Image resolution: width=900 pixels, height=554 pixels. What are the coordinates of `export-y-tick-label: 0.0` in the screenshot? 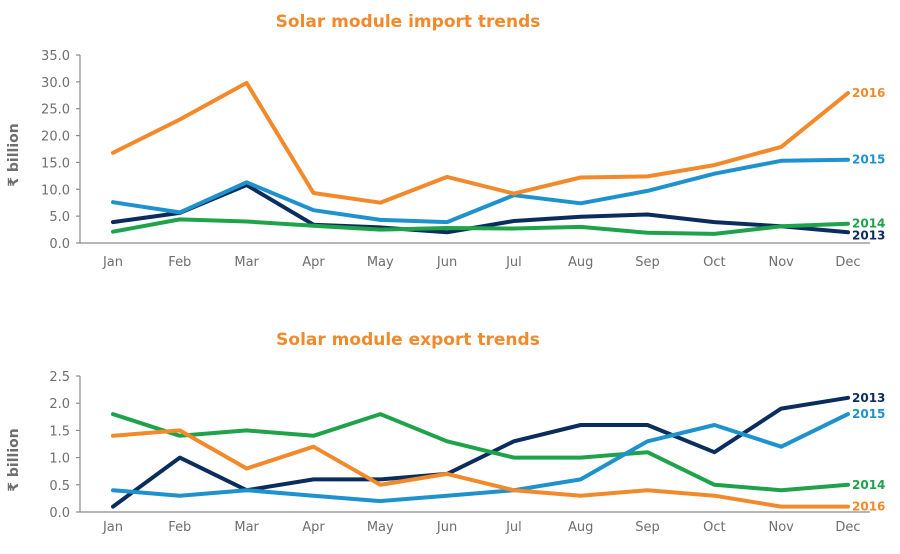 It's located at (59, 513).